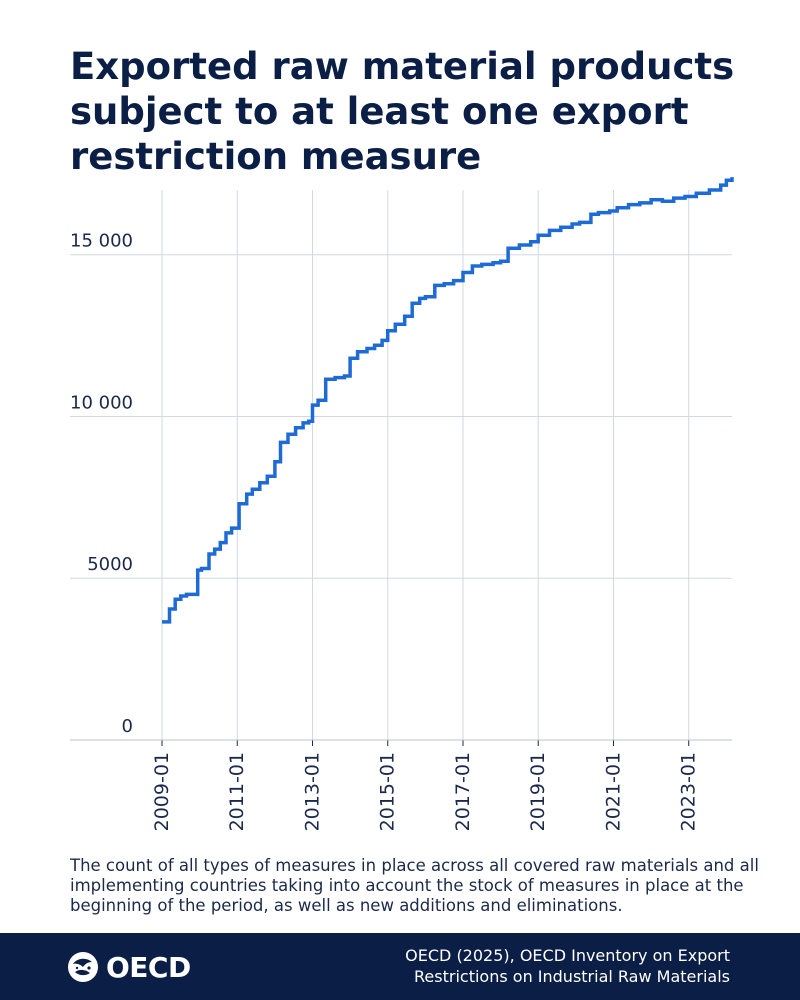  I want to click on x-tick-label: 2011-01, so click(237, 791).